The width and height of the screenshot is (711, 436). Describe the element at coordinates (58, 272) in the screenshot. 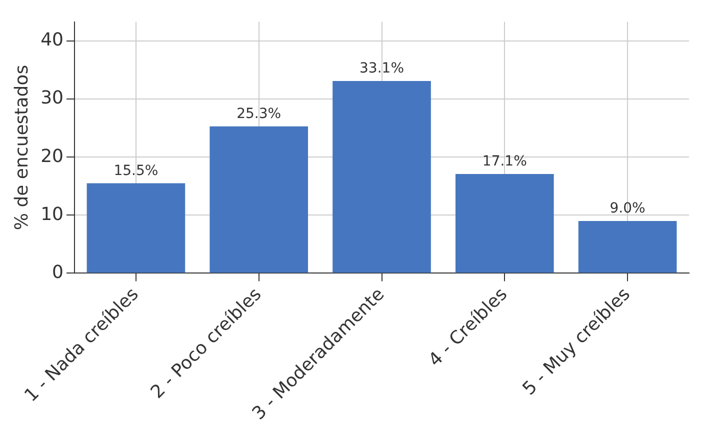

I see `y-tick-label: 0` at that location.